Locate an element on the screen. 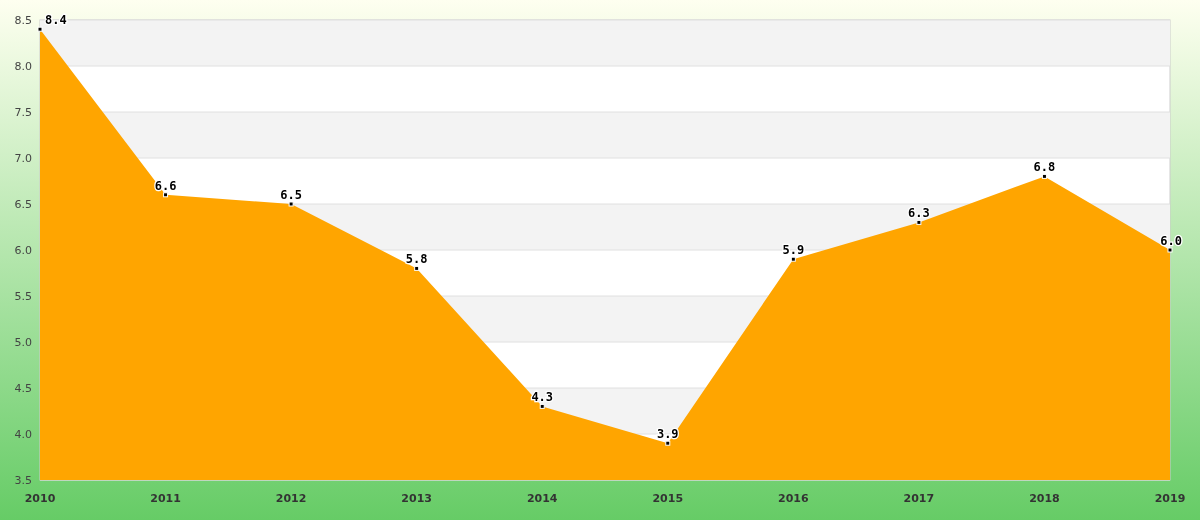 This screenshot has width=1200, height=520. y-tick-label: 5.5 is located at coordinates (23, 296).